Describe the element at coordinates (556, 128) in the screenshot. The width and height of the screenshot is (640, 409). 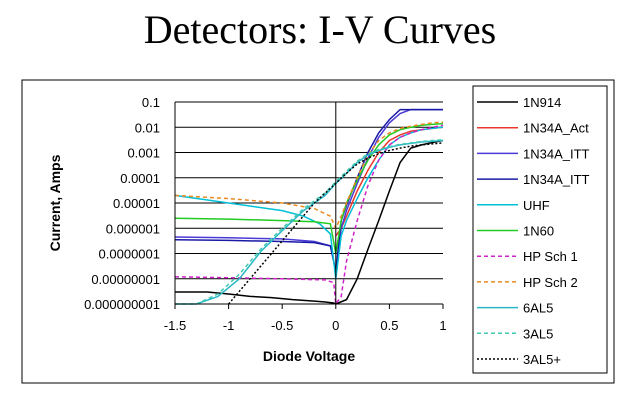
I see `legend-label: 1N34A_Act` at that location.